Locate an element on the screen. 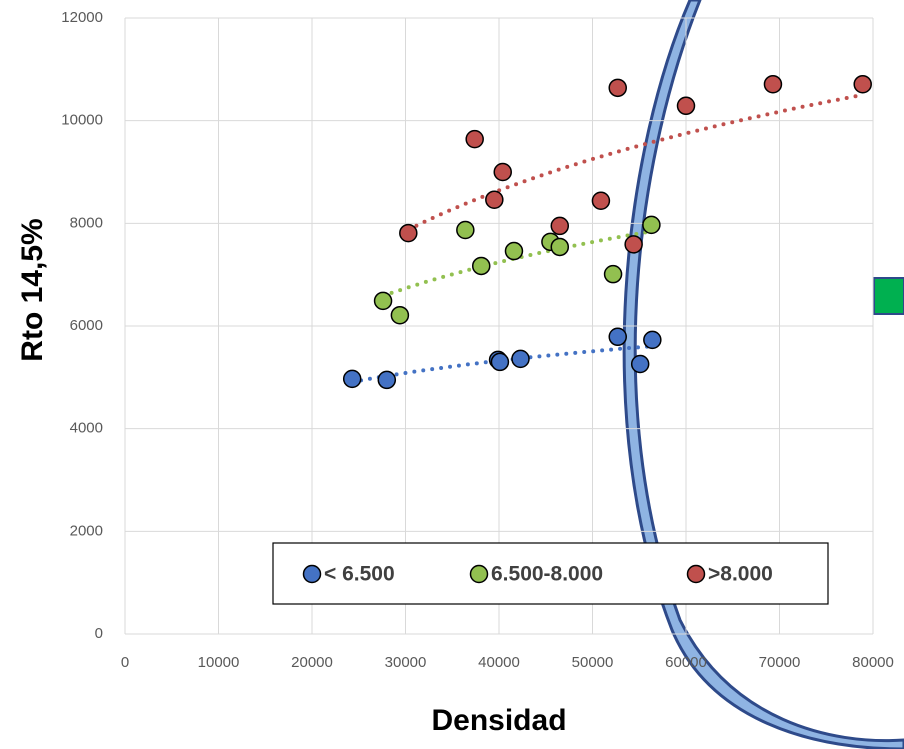  x-tick-label: 70000 is located at coordinates (780, 662).